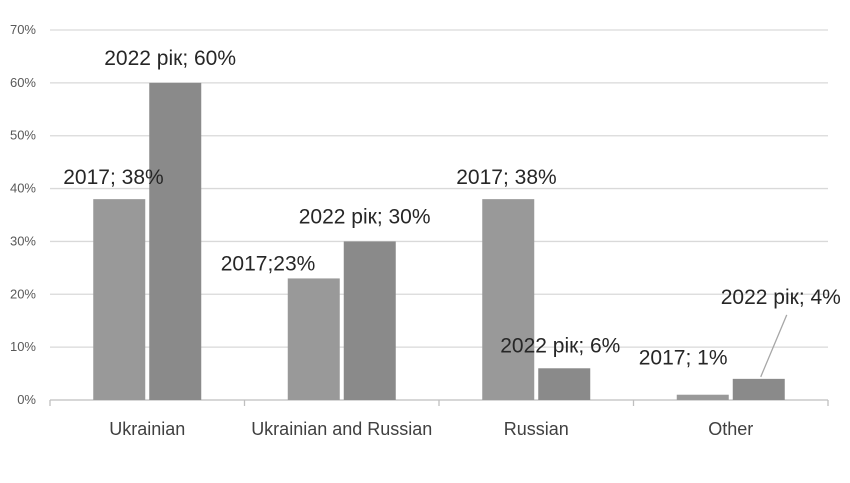  Describe the element at coordinates (23, 135) in the screenshot. I see `y-tick-label: 50%` at that location.